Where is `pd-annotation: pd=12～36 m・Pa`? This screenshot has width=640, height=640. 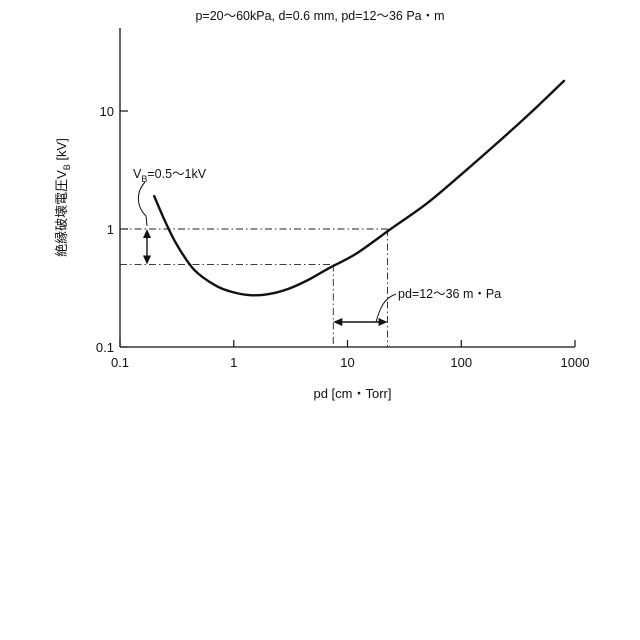
pd-annotation: pd=12～36 m・Pa is located at coordinates (449, 294).